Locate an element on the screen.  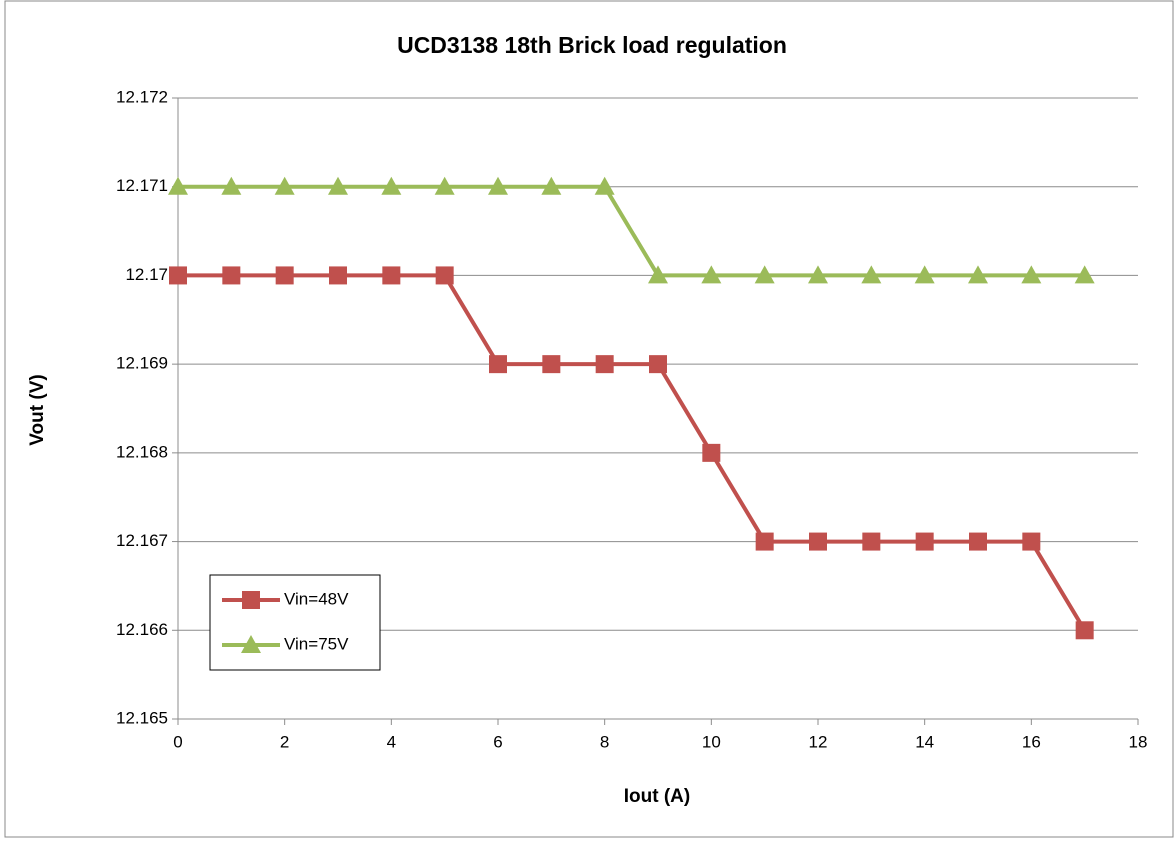
y-tick-label: 12.165 is located at coordinates (142, 717).